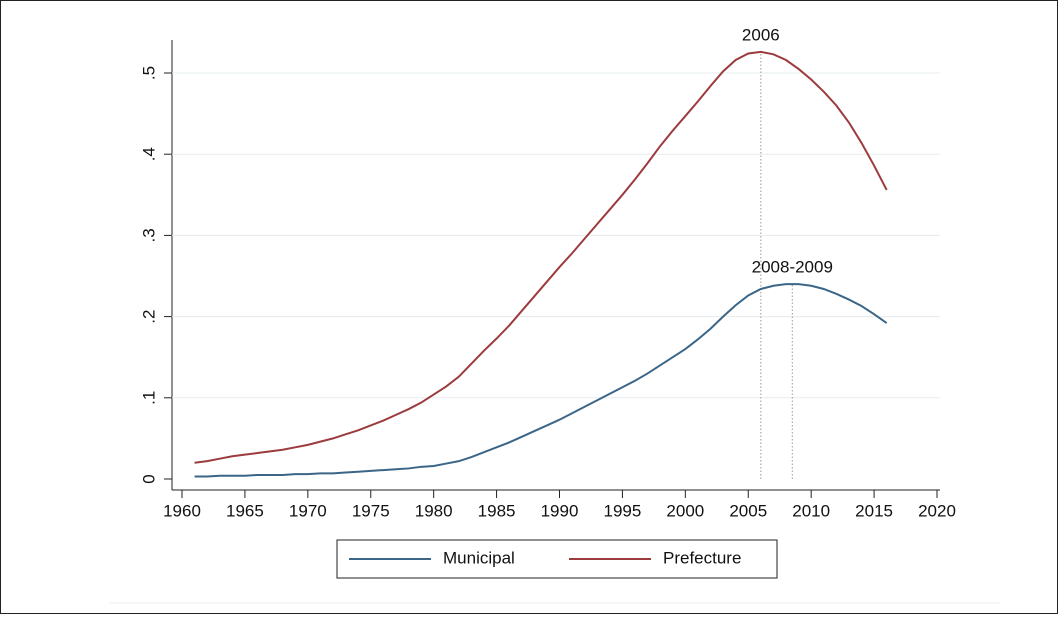 This screenshot has width=1059, height=620. What do you see at coordinates (685, 510) in the screenshot?
I see `x-tick-label: 2000` at bounding box center [685, 510].